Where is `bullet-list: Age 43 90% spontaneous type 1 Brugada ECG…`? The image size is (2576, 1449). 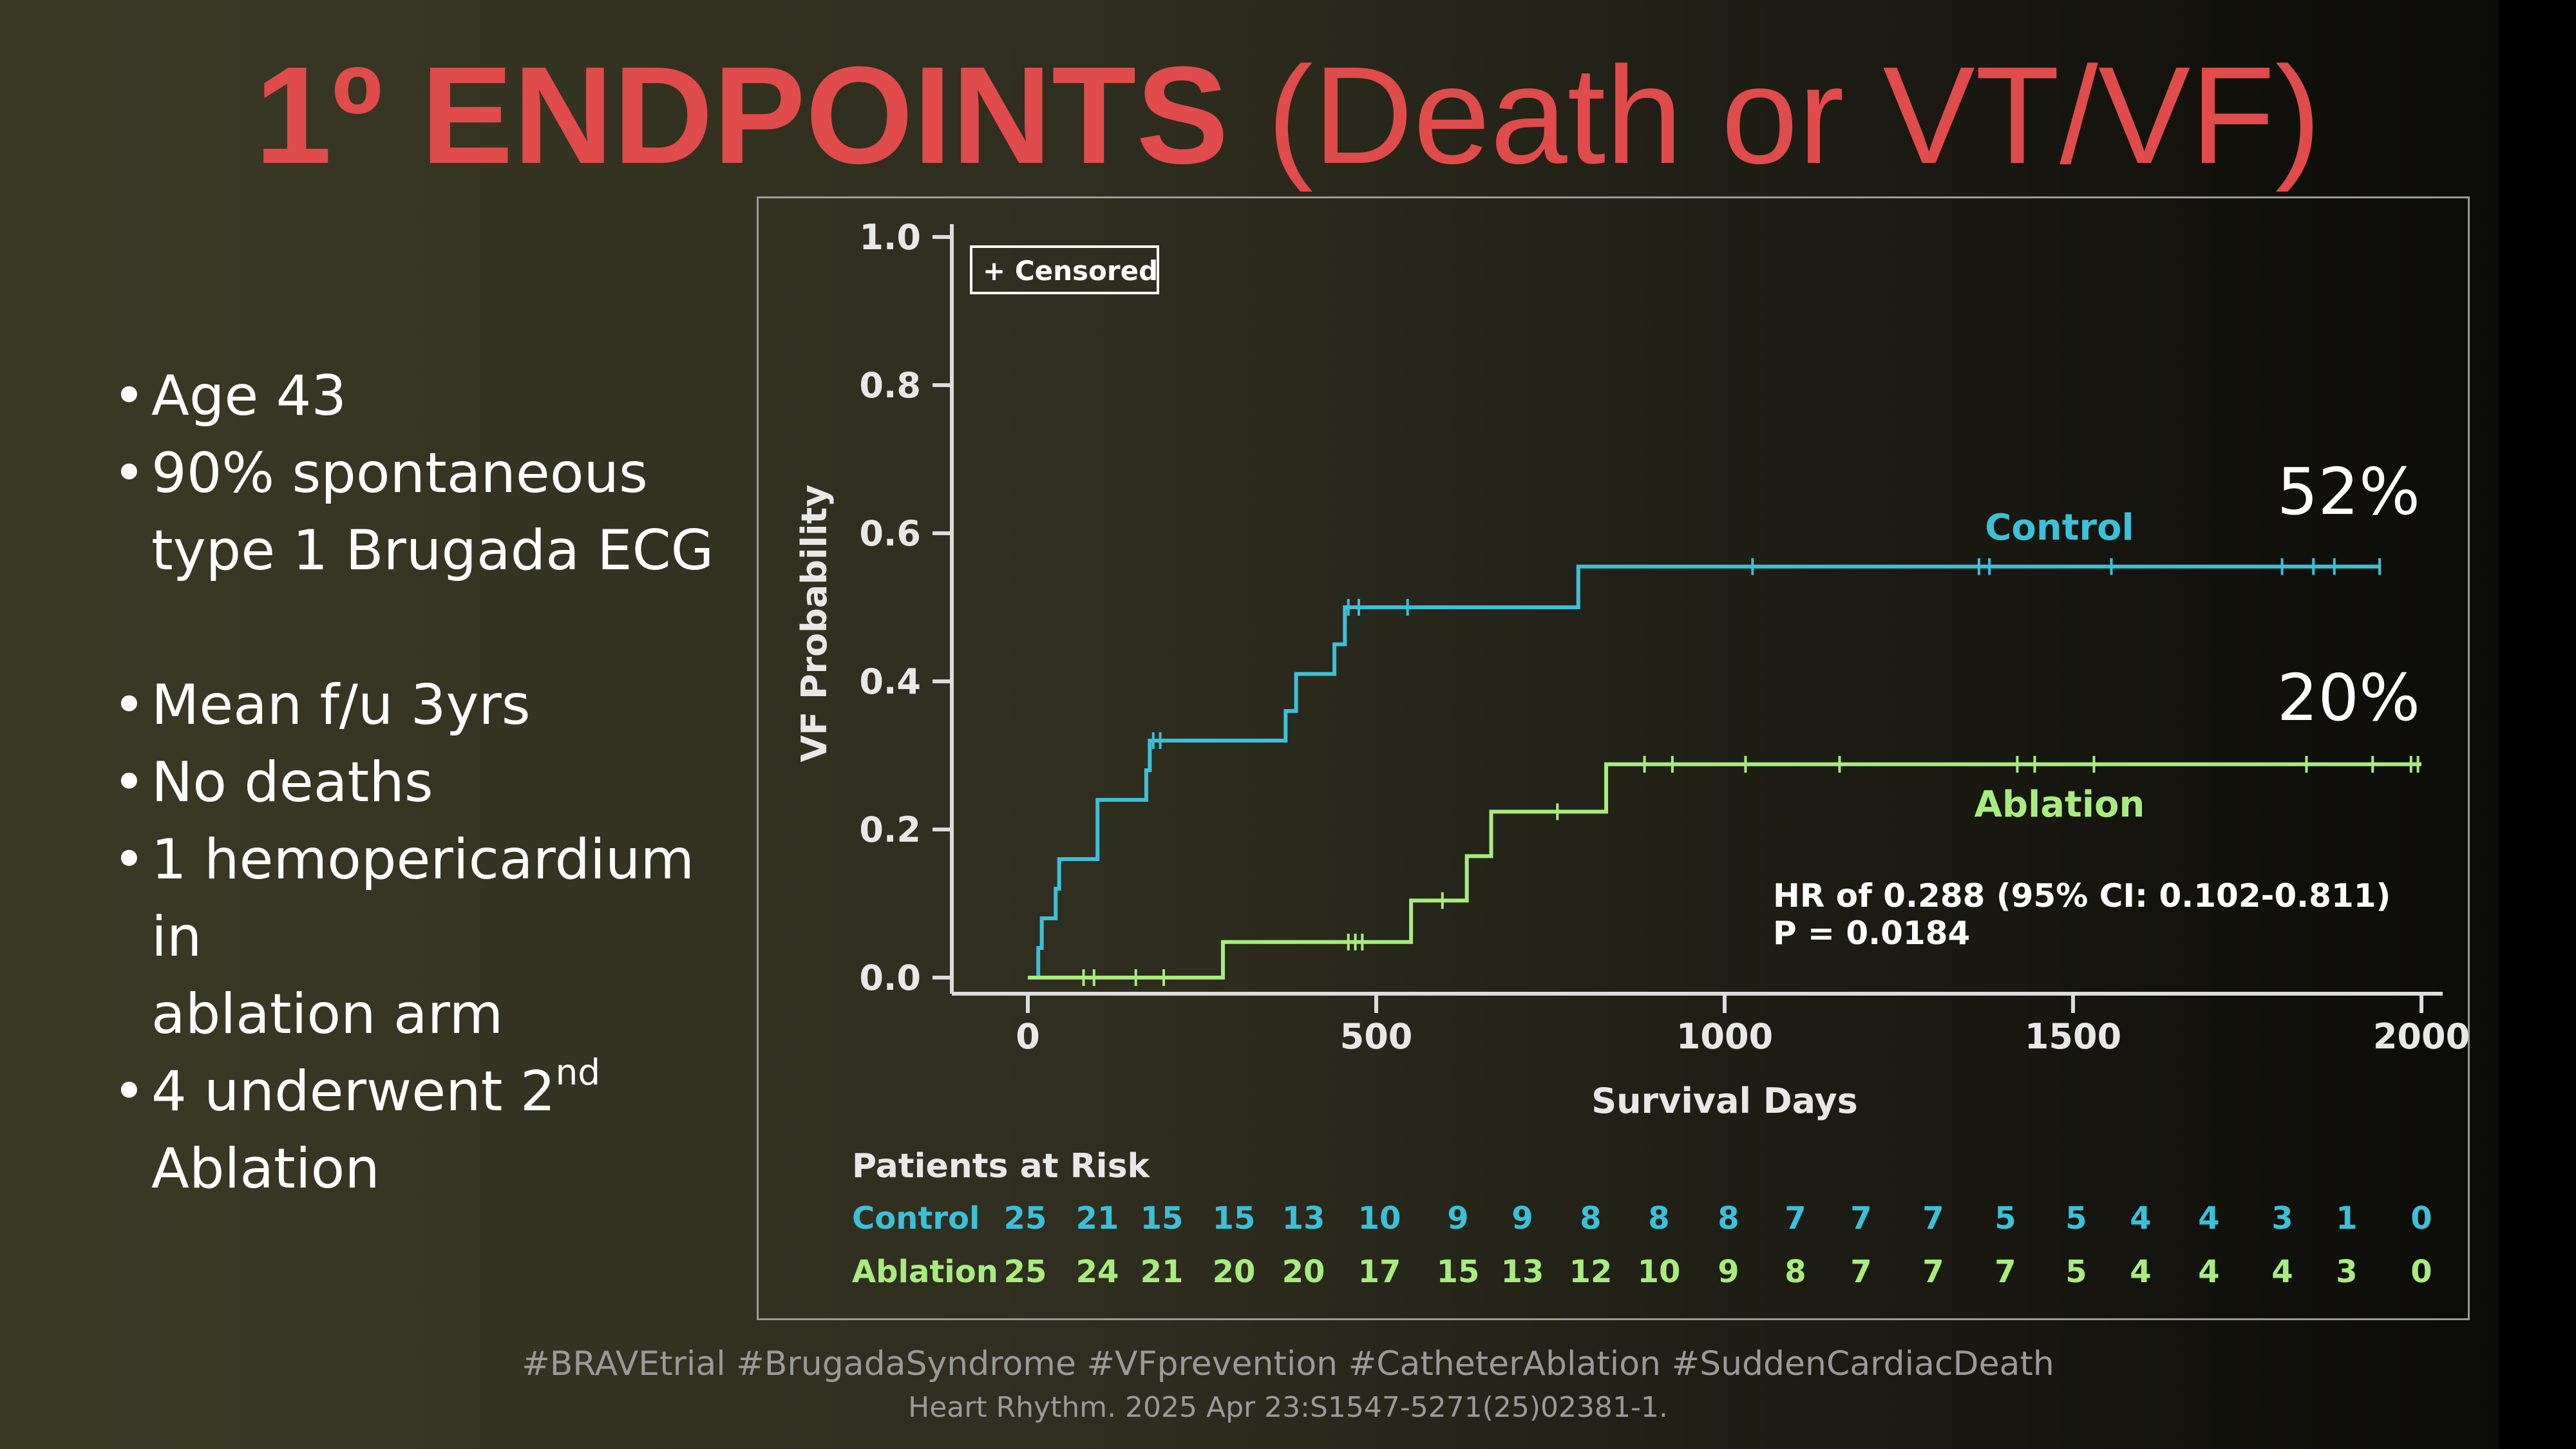
bullet-list: Age 43 90% spontaneous type 1 Brugada ECG… is located at coordinates (435, 782).